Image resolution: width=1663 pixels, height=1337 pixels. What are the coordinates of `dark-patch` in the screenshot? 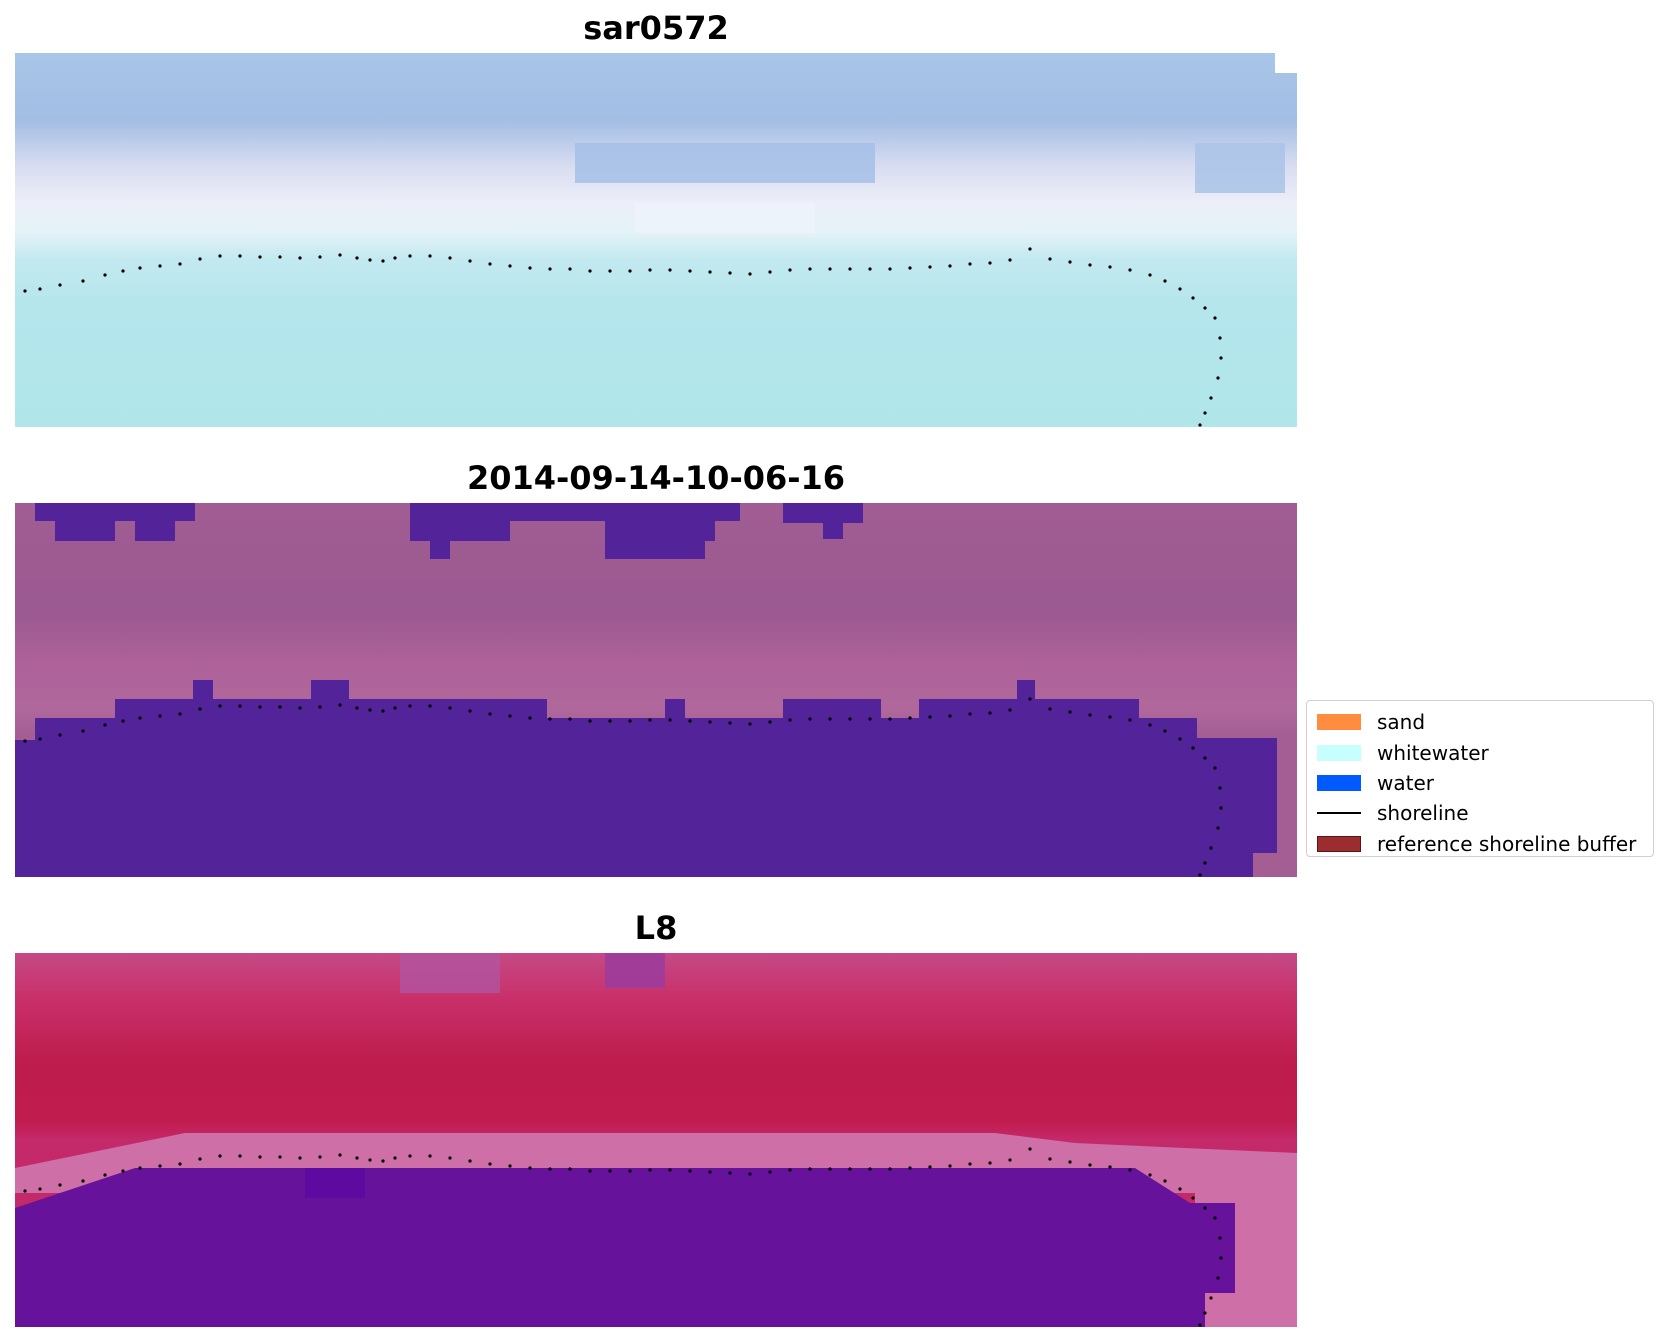 It's located at (335, 1183).